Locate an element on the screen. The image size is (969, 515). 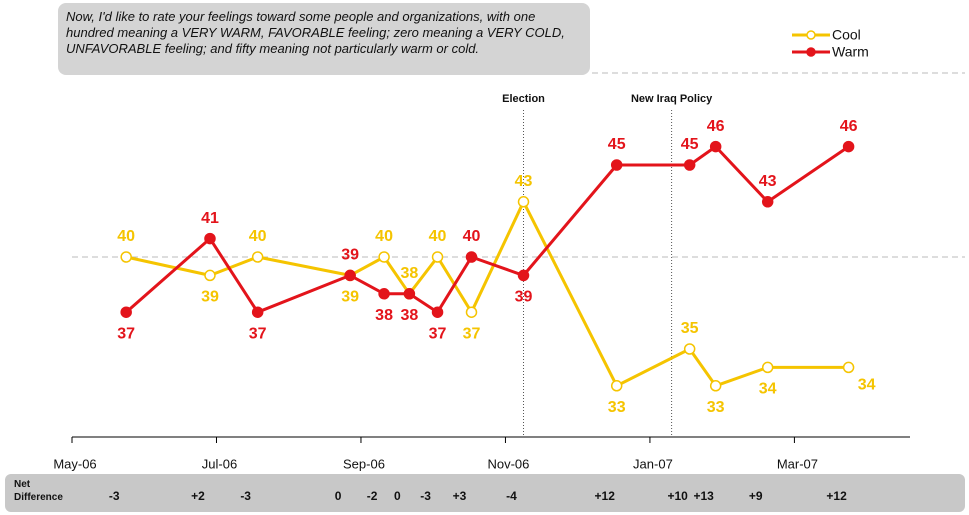
legend-label: Cool is located at coordinates (846, 35).